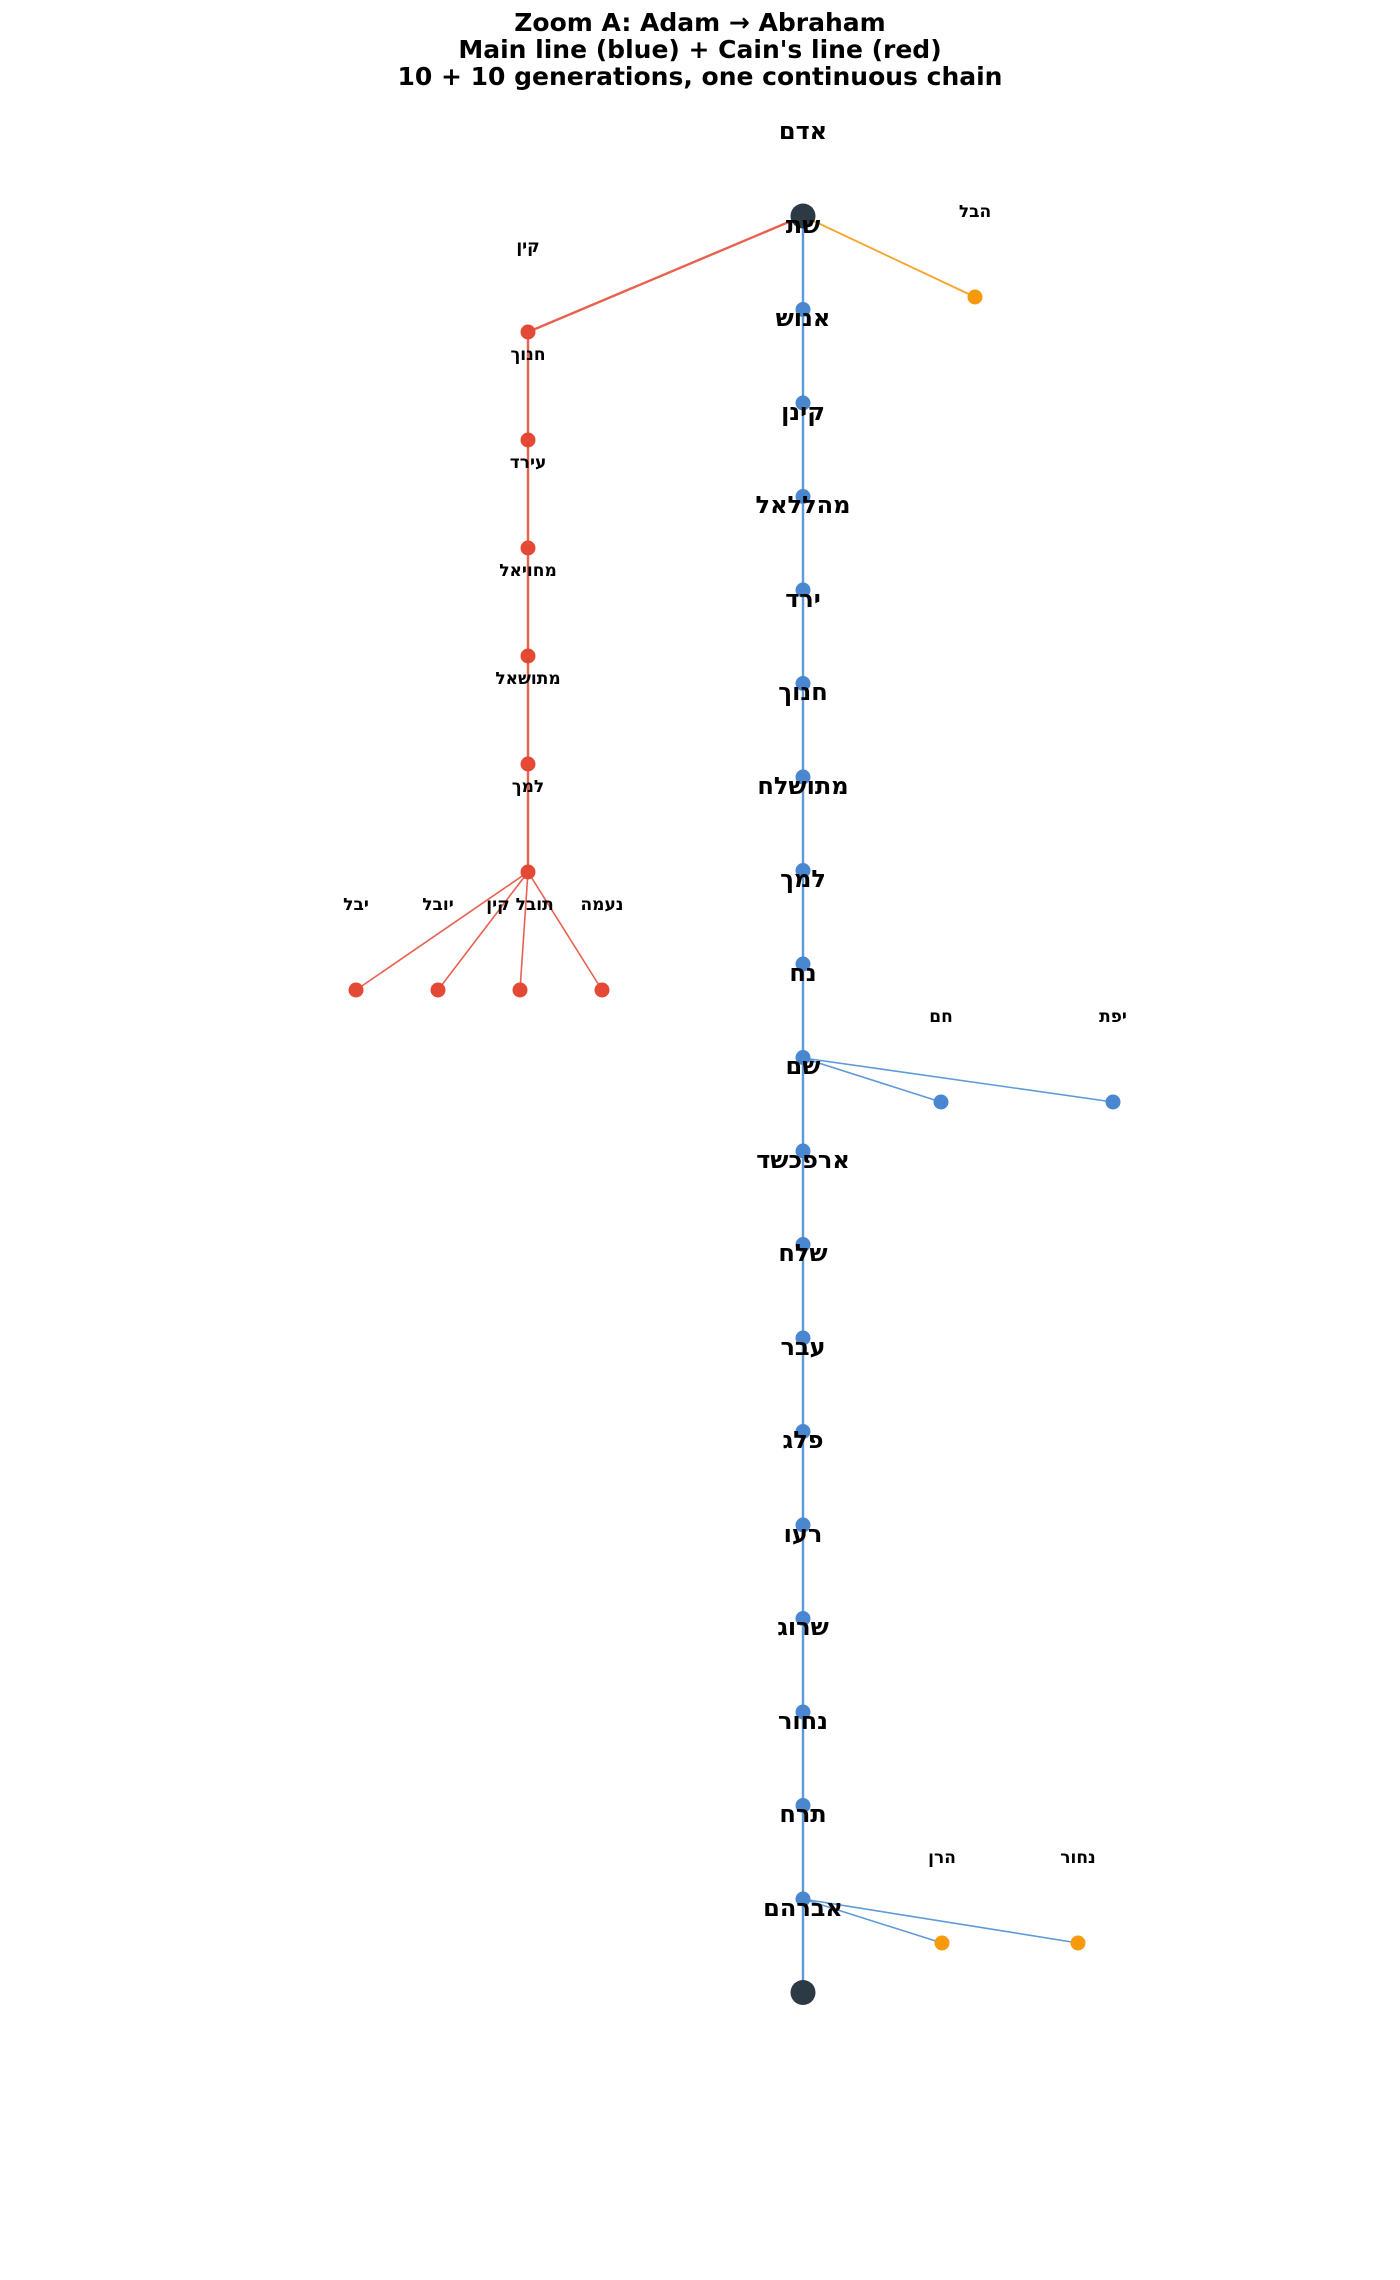 The width and height of the screenshot is (1400, 2280). What do you see at coordinates (803, 1066) in the screenshot?
I see `label-shem: שם` at bounding box center [803, 1066].